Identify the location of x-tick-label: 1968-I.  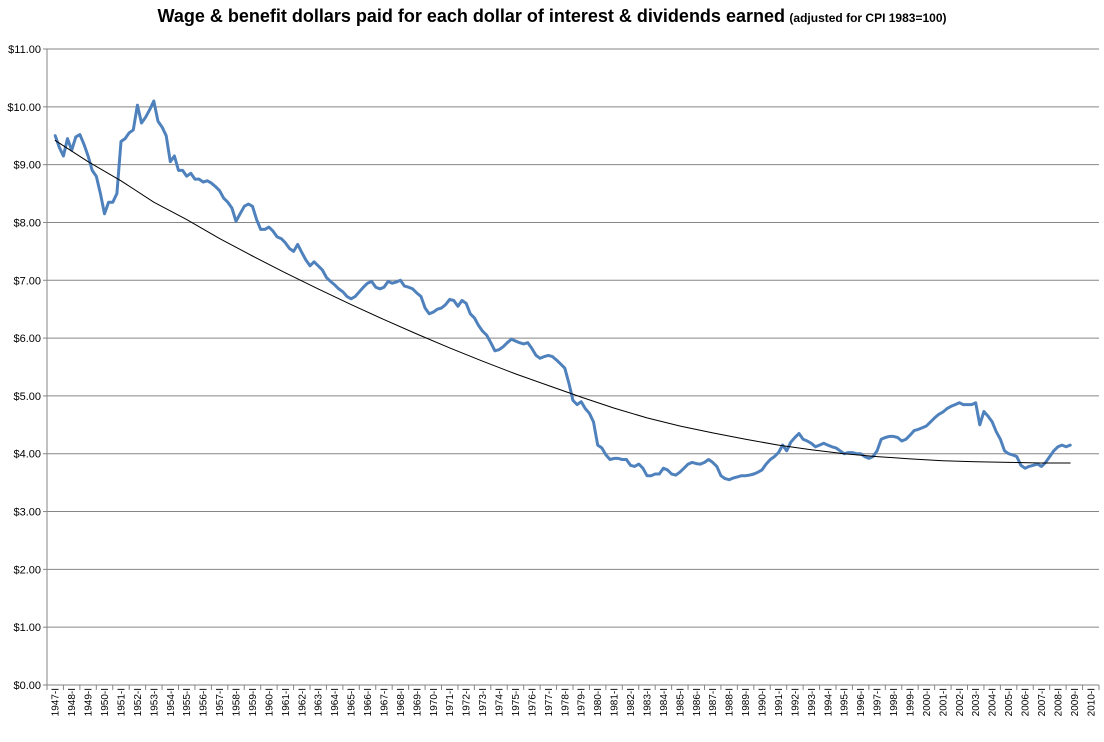
(401, 702).